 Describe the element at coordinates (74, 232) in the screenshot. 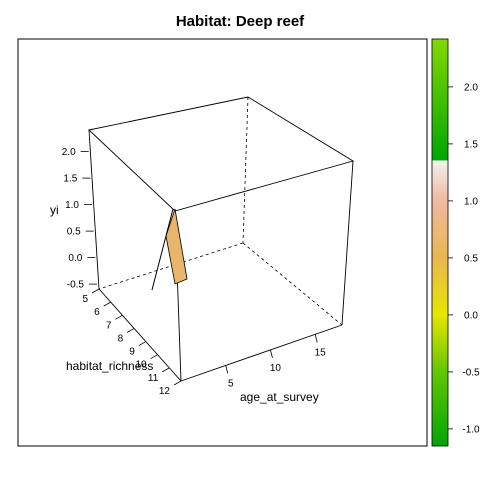

I see `z-tick-label: 0.5` at that location.